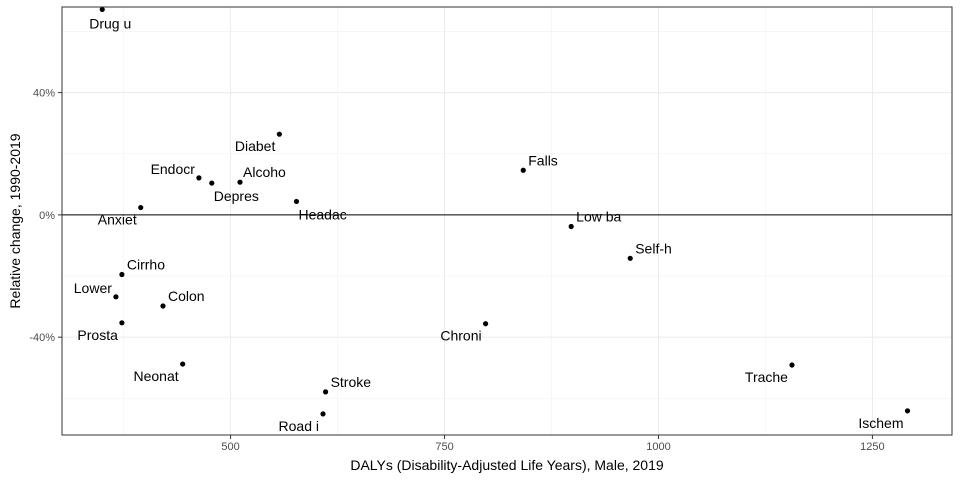 This screenshot has width=960, height=480. What do you see at coordinates (15, 220) in the screenshot?
I see `y-axis-title: Relative change, 1990-2019` at bounding box center [15, 220].